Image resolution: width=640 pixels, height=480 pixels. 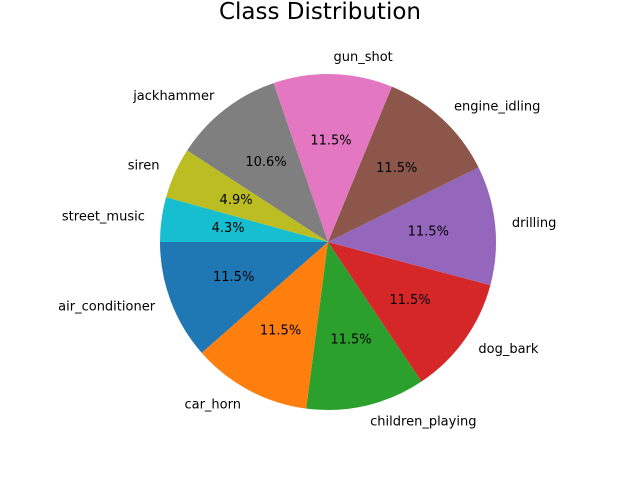 I want to click on pie-slice-gun-shot, so click(x=332, y=158).